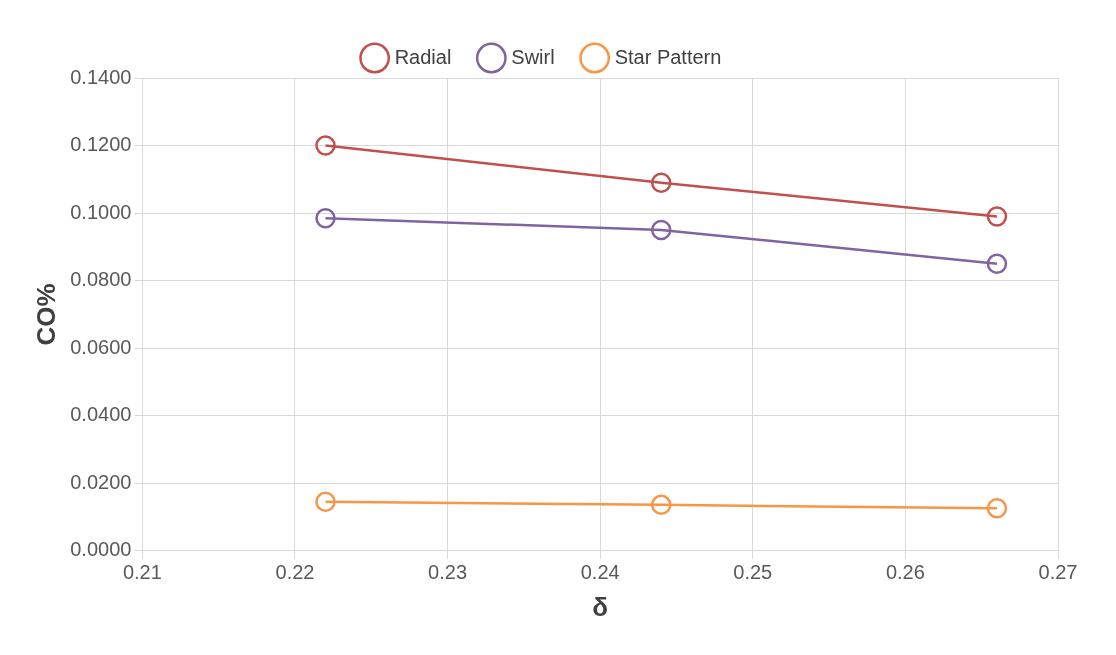  I want to click on y-tick-label: 0.0600, so click(101, 346).